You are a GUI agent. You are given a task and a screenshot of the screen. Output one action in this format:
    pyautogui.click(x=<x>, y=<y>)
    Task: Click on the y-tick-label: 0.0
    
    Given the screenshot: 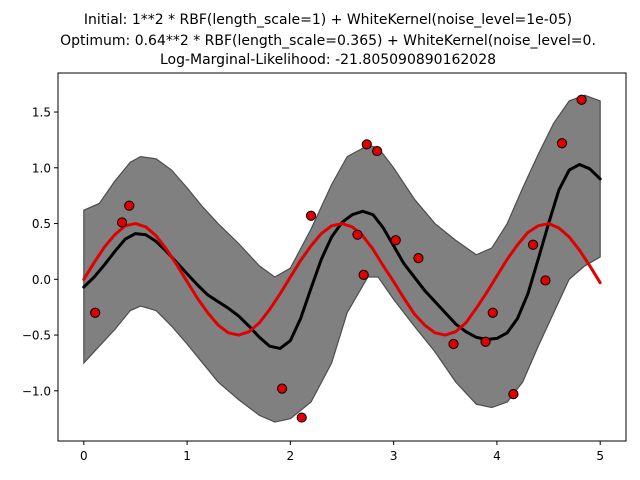 What is the action you would take?
    pyautogui.click(x=41, y=280)
    